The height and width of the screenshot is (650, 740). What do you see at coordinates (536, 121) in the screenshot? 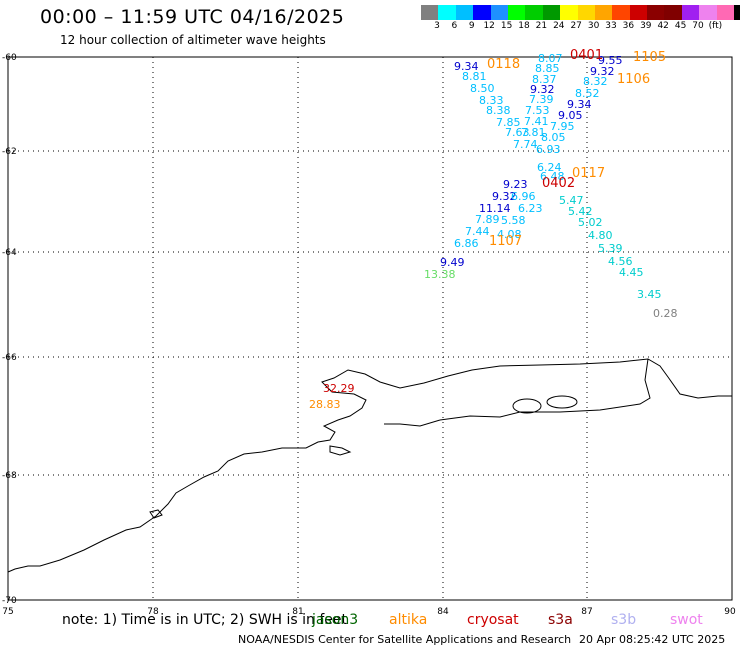
I see `wave-height-label: 7.41` at bounding box center [536, 121].